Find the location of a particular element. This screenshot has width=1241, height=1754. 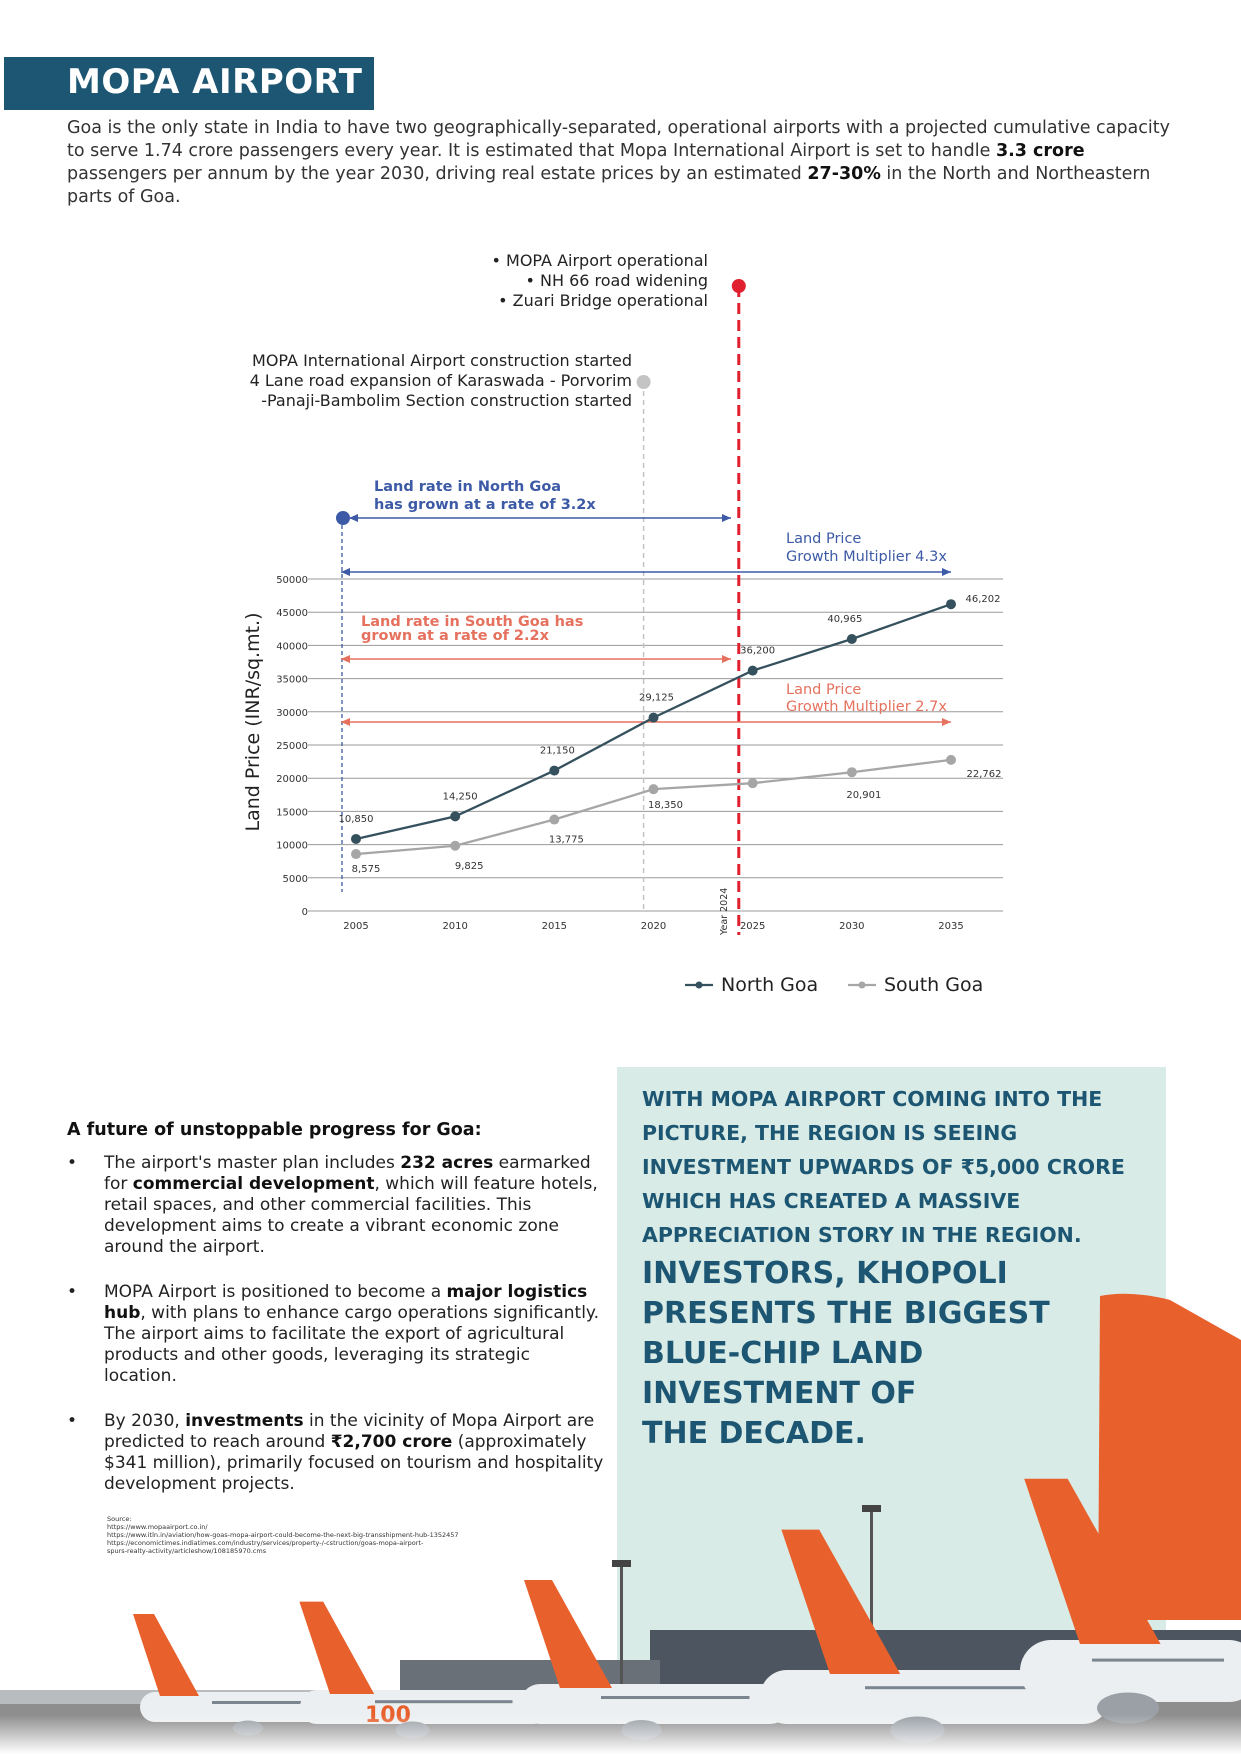

promo-headline-line: INVESTMENT OF is located at coordinates (779, 1393).